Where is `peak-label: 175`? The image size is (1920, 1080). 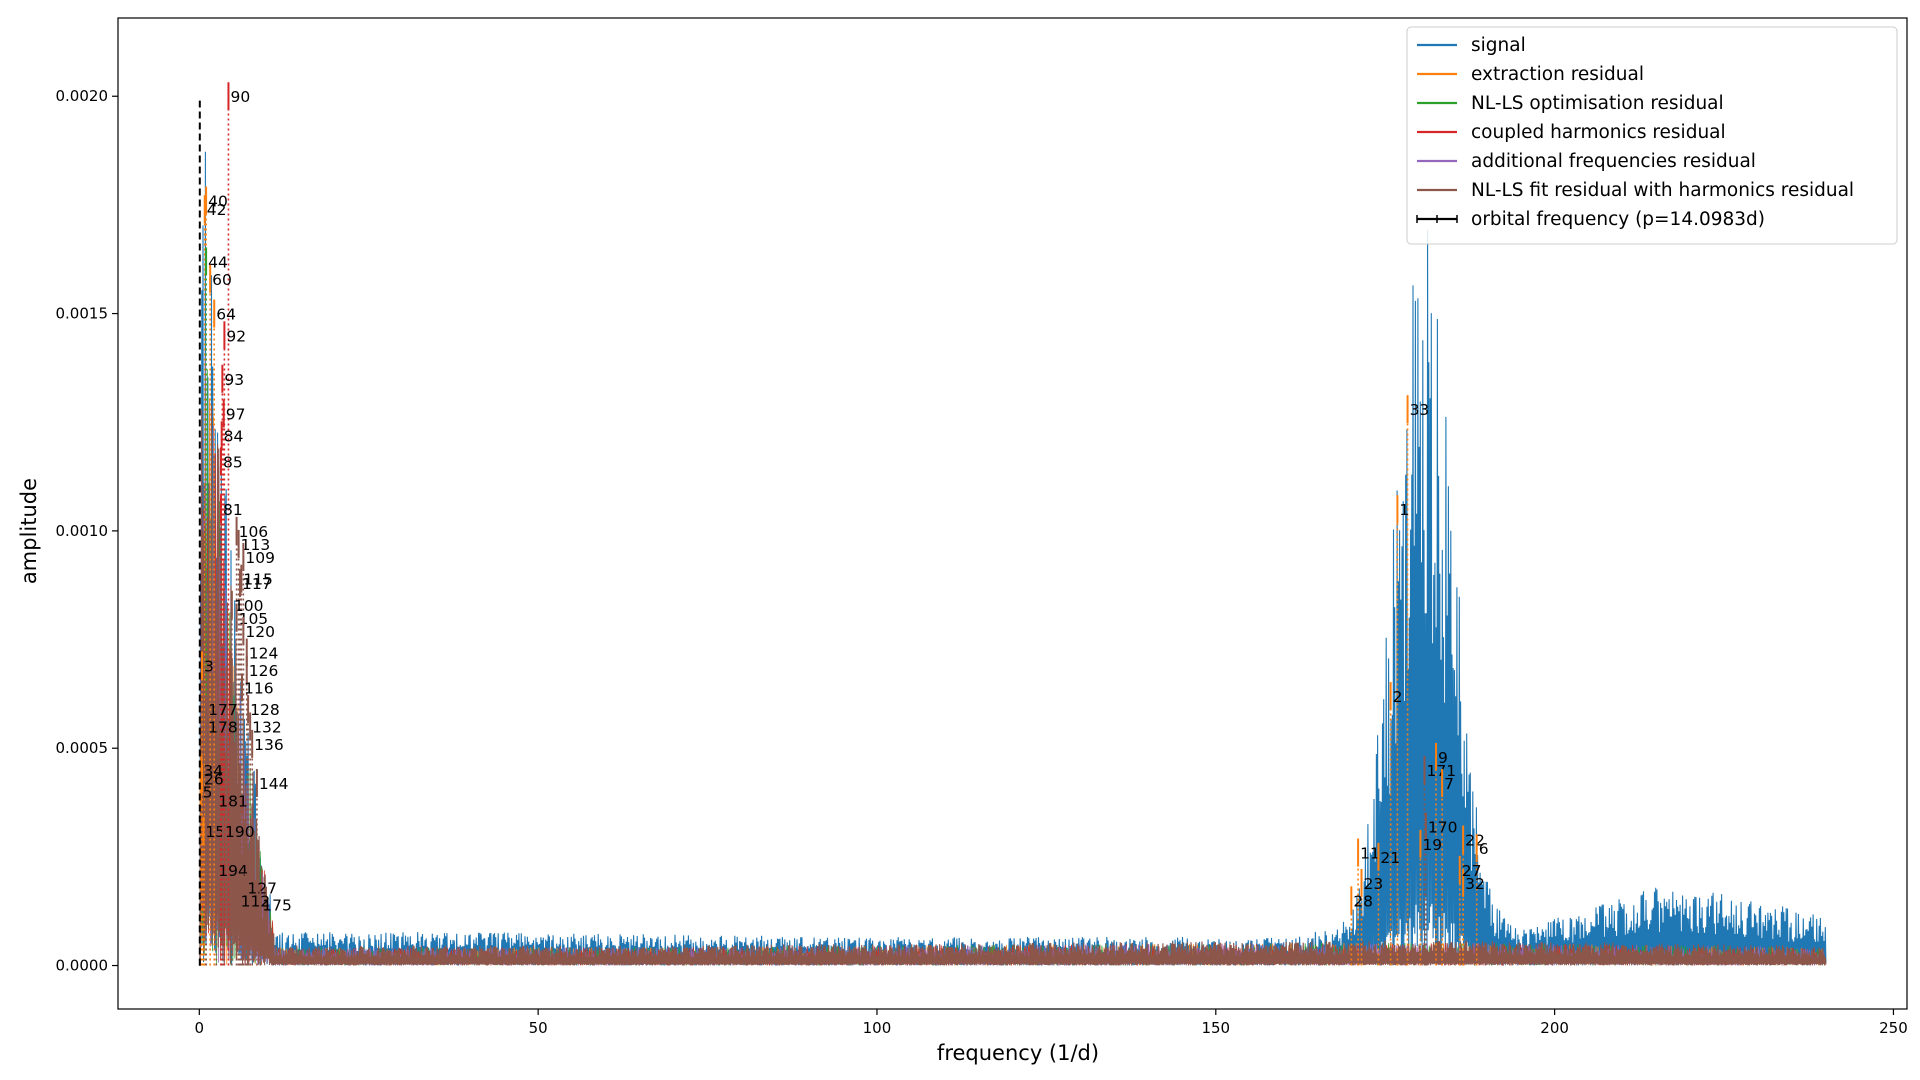 peak-label: 175 is located at coordinates (277, 906).